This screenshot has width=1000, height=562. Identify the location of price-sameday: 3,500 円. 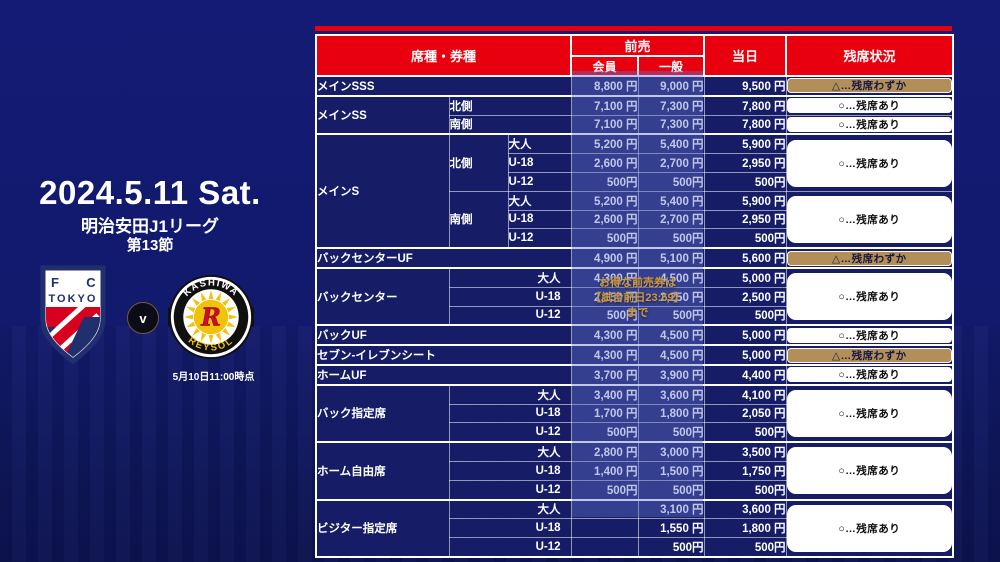
(745, 451).